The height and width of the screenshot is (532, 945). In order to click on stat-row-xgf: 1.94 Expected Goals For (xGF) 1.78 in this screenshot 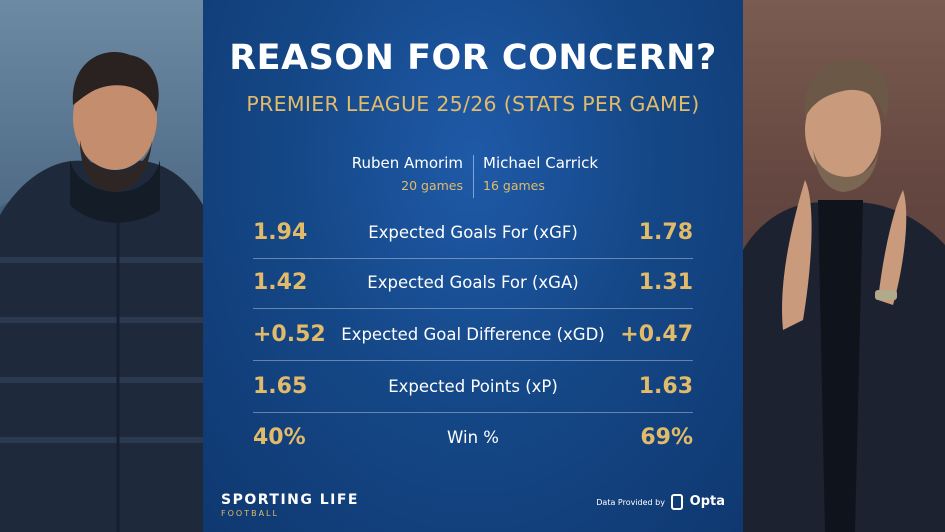, I will do `click(473, 233)`.